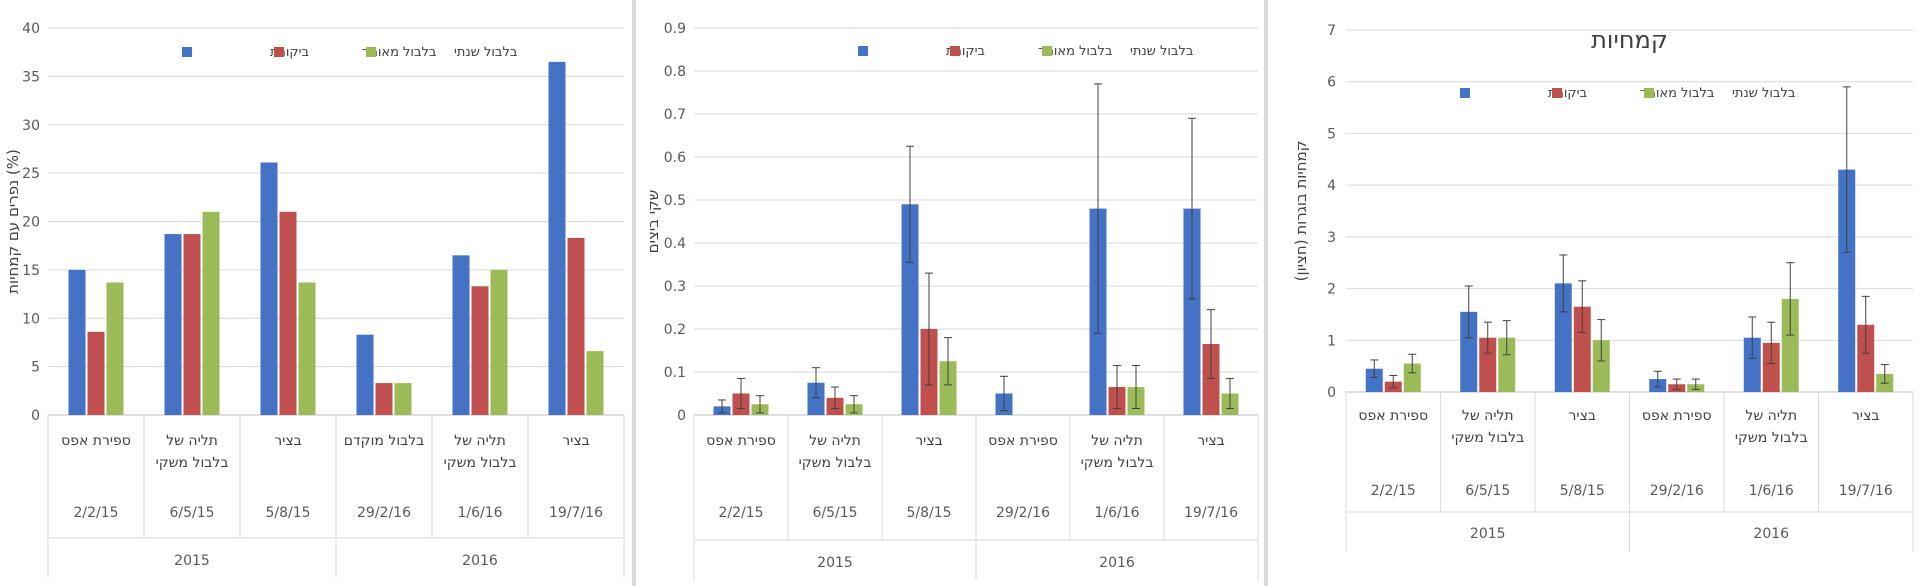 The height and width of the screenshot is (586, 1920). I want to click on y-tick-label: 30, so click(31, 126).